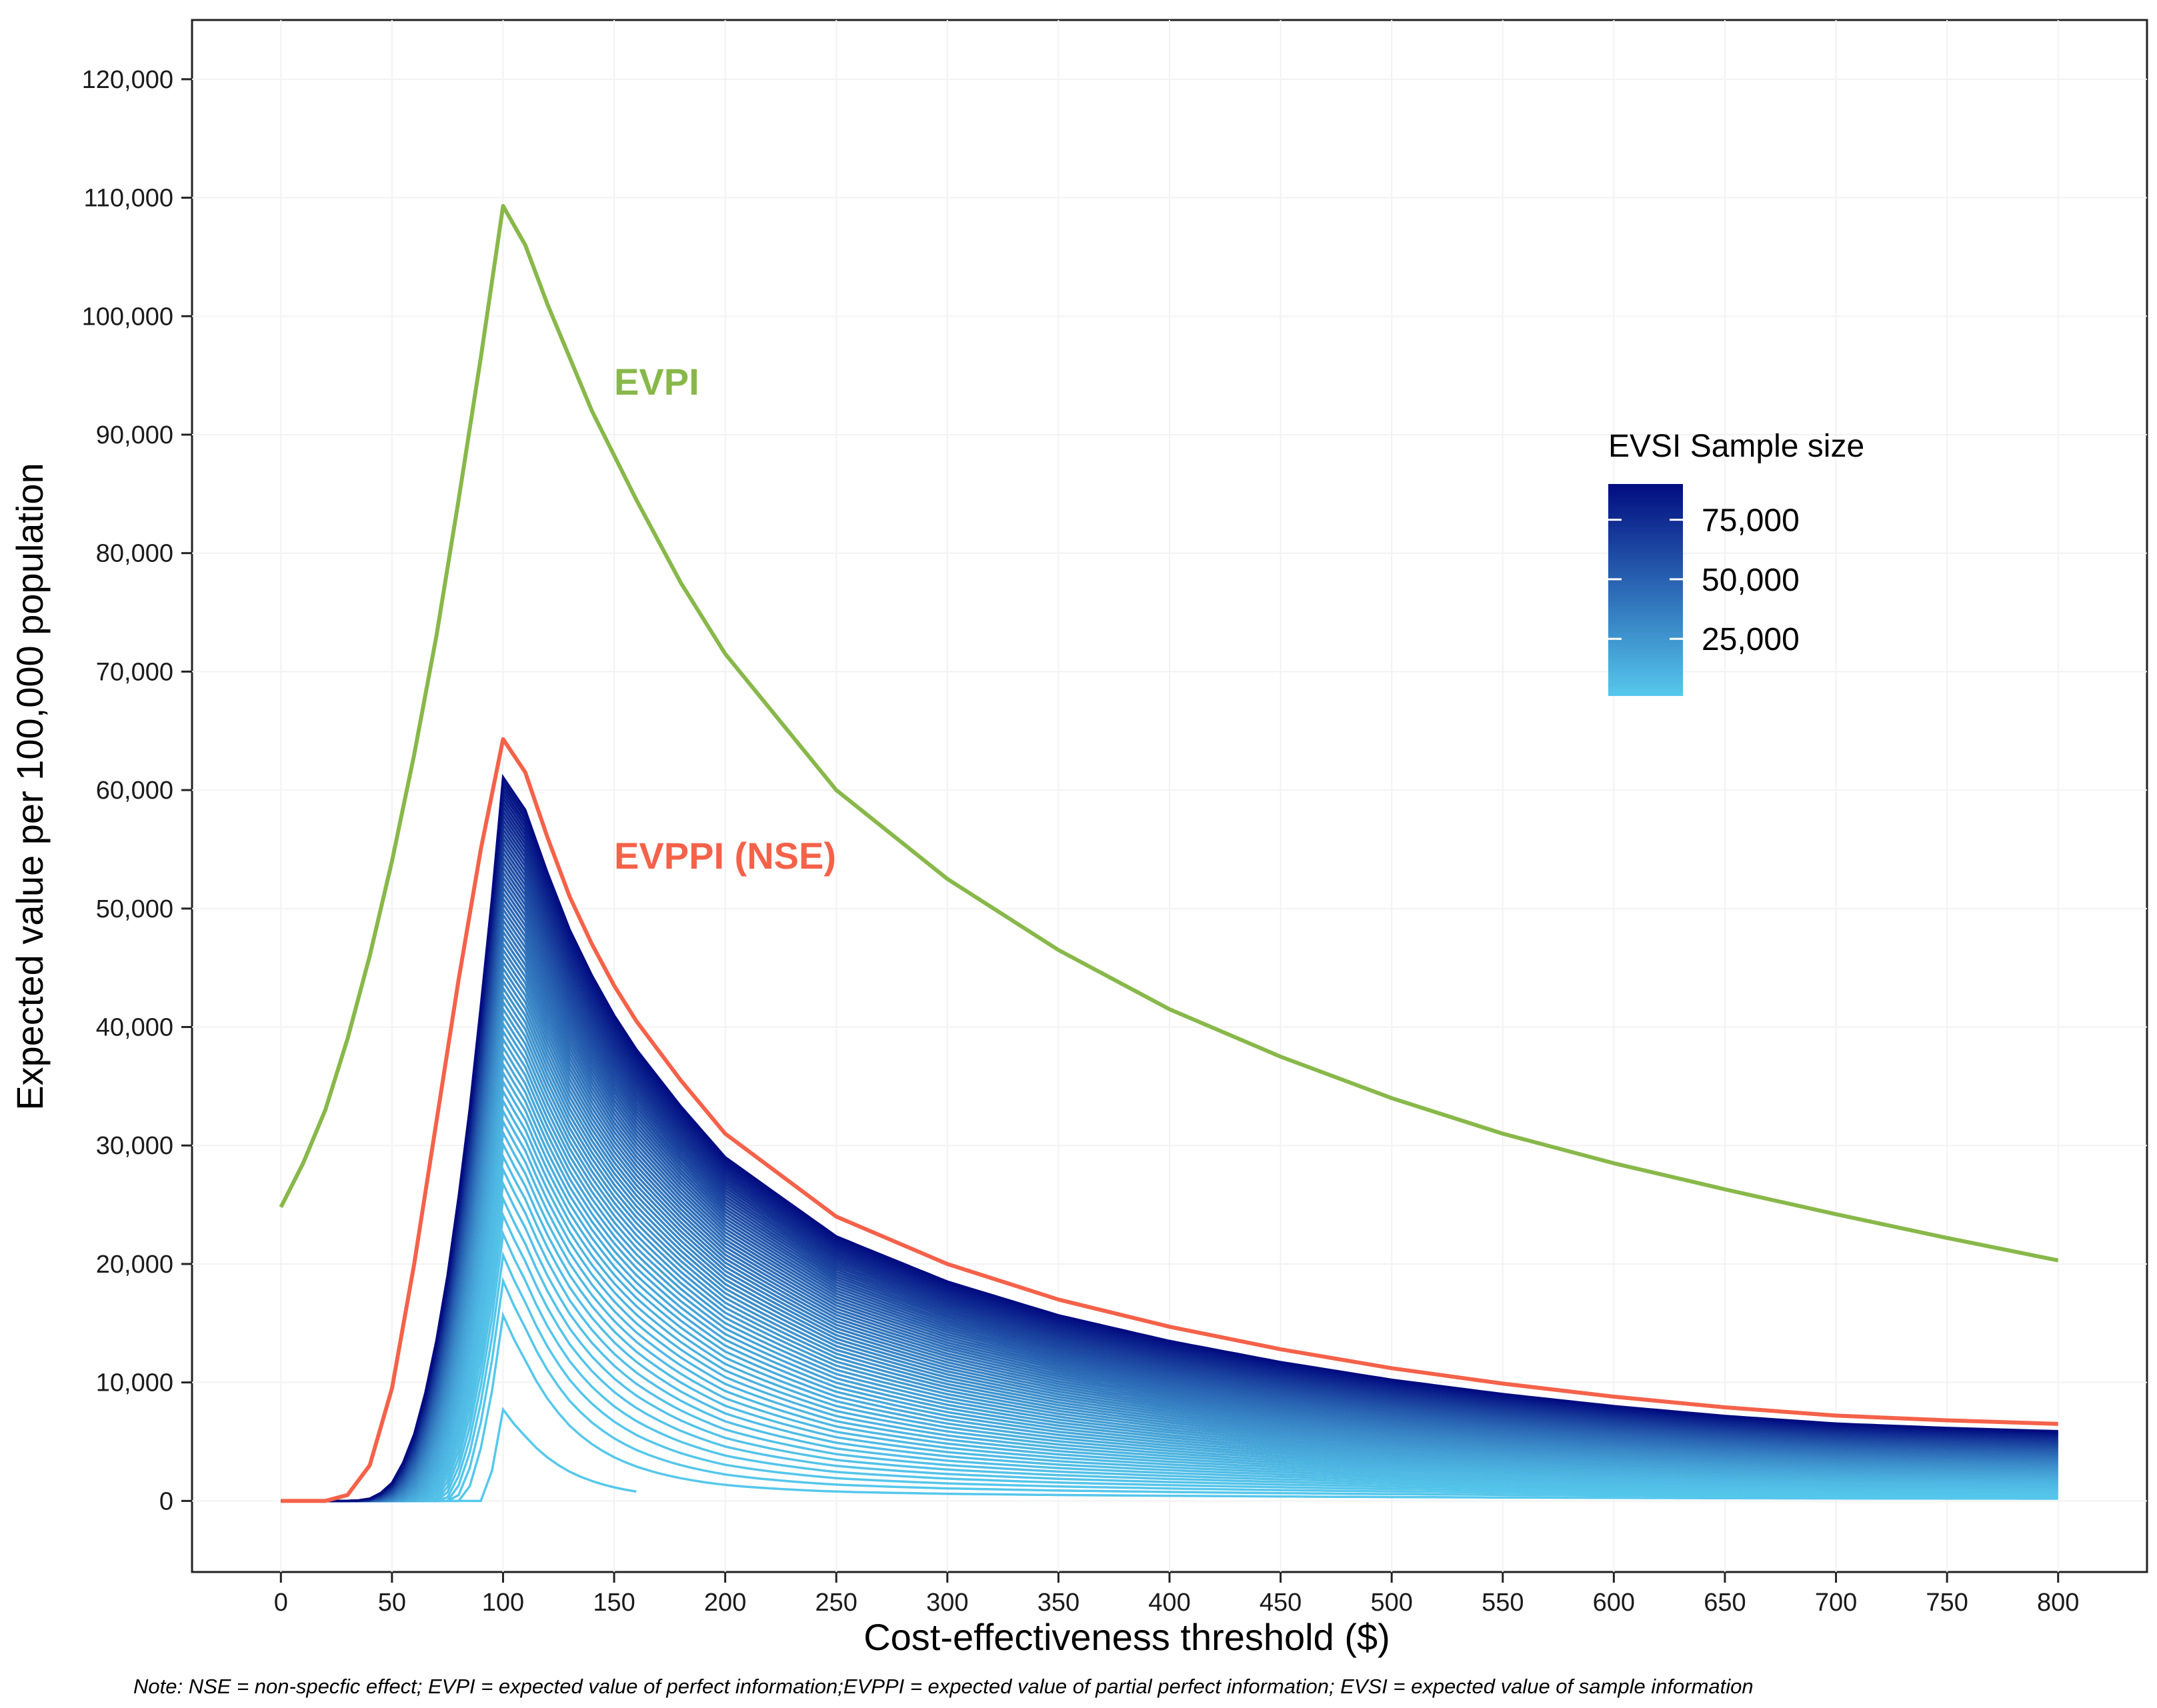 This screenshot has height=1708, width=2157. What do you see at coordinates (134, 909) in the screenshot?
I see `y-tick-label: 50,000` at bounding box center [134, 909].